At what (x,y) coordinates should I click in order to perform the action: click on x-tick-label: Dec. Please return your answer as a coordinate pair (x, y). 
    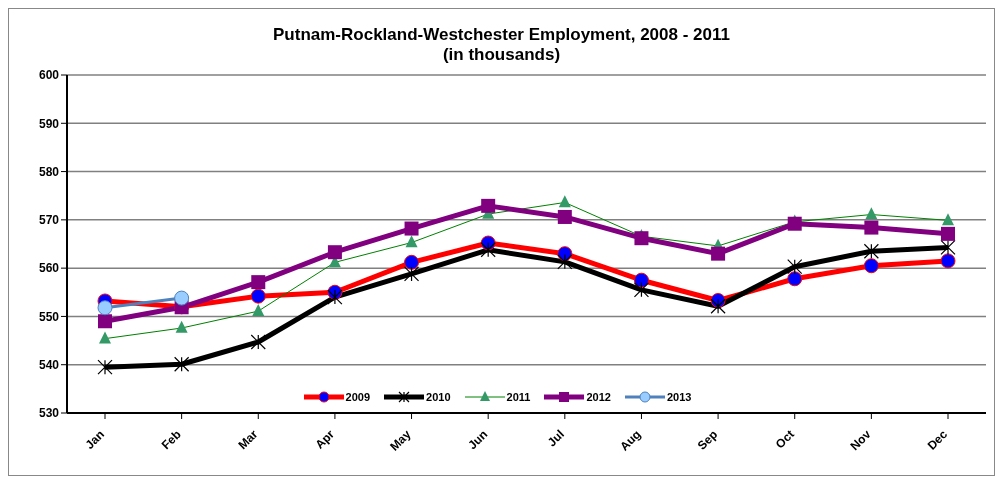
    Looking at the image, I should click on (937, 439).